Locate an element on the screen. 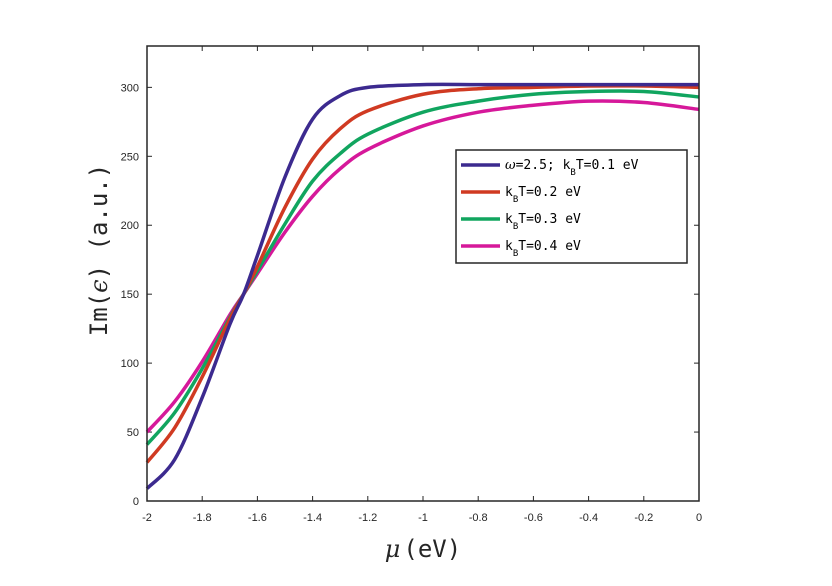 Image resolution: width=832 pixels, height=586 pixels. y-axis-label-symbol: ϵ is located at coordinates (99, 285).